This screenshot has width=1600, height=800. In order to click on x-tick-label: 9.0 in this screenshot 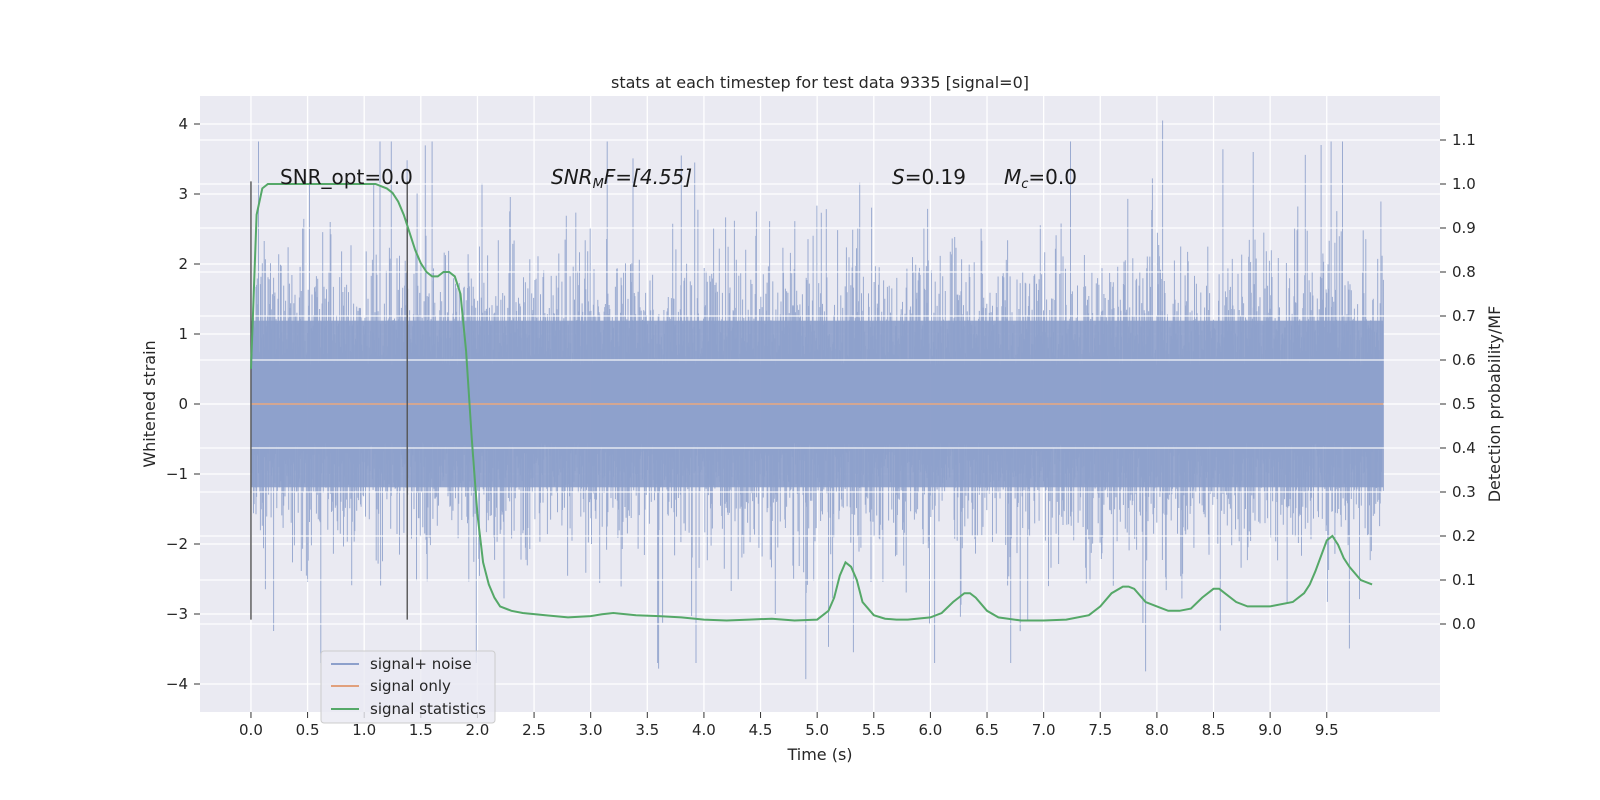, I will do `click(1270, 730)`.